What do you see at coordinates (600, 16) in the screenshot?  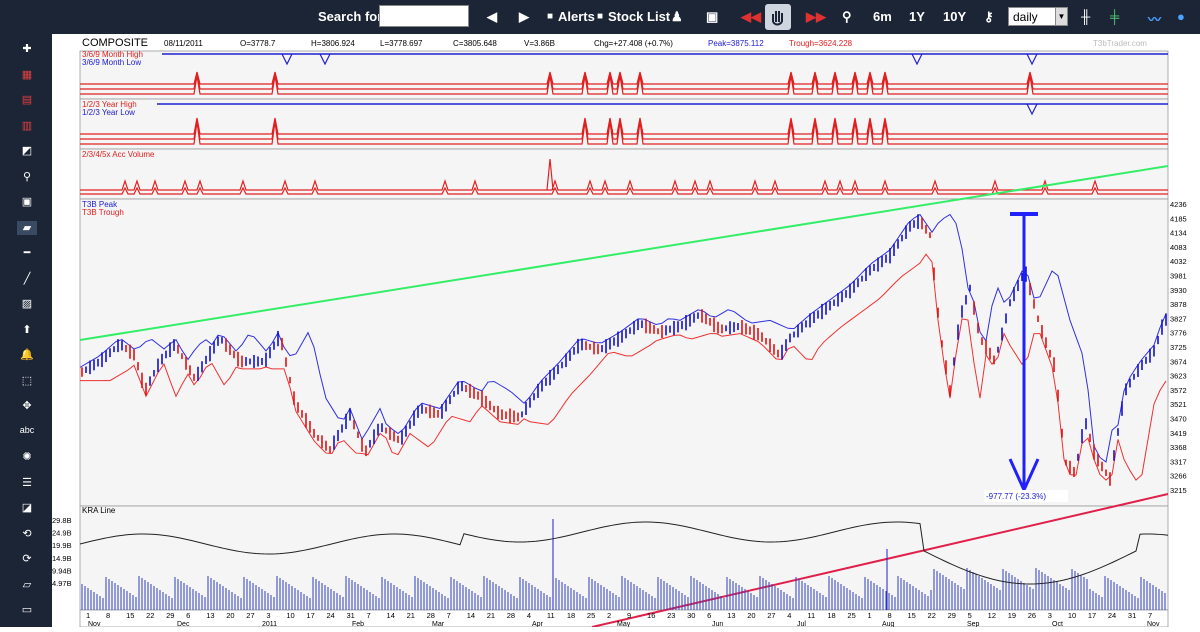 I see `stock-list-checkbox-icon: ■` at bounding box center [600, 16].